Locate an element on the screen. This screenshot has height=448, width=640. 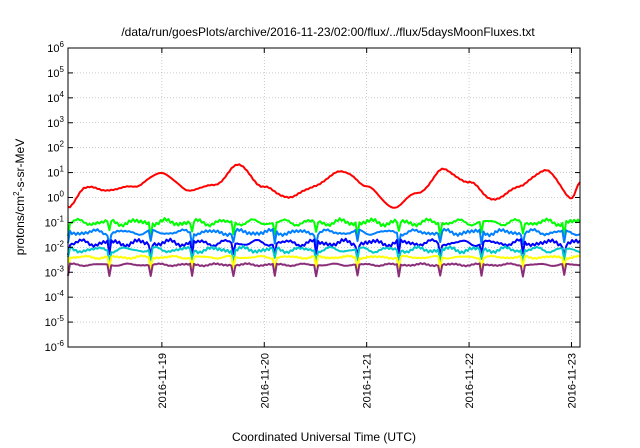
y-axis-label: protons/cm2-s-sr-MeV is located at coordinates (19, 197).